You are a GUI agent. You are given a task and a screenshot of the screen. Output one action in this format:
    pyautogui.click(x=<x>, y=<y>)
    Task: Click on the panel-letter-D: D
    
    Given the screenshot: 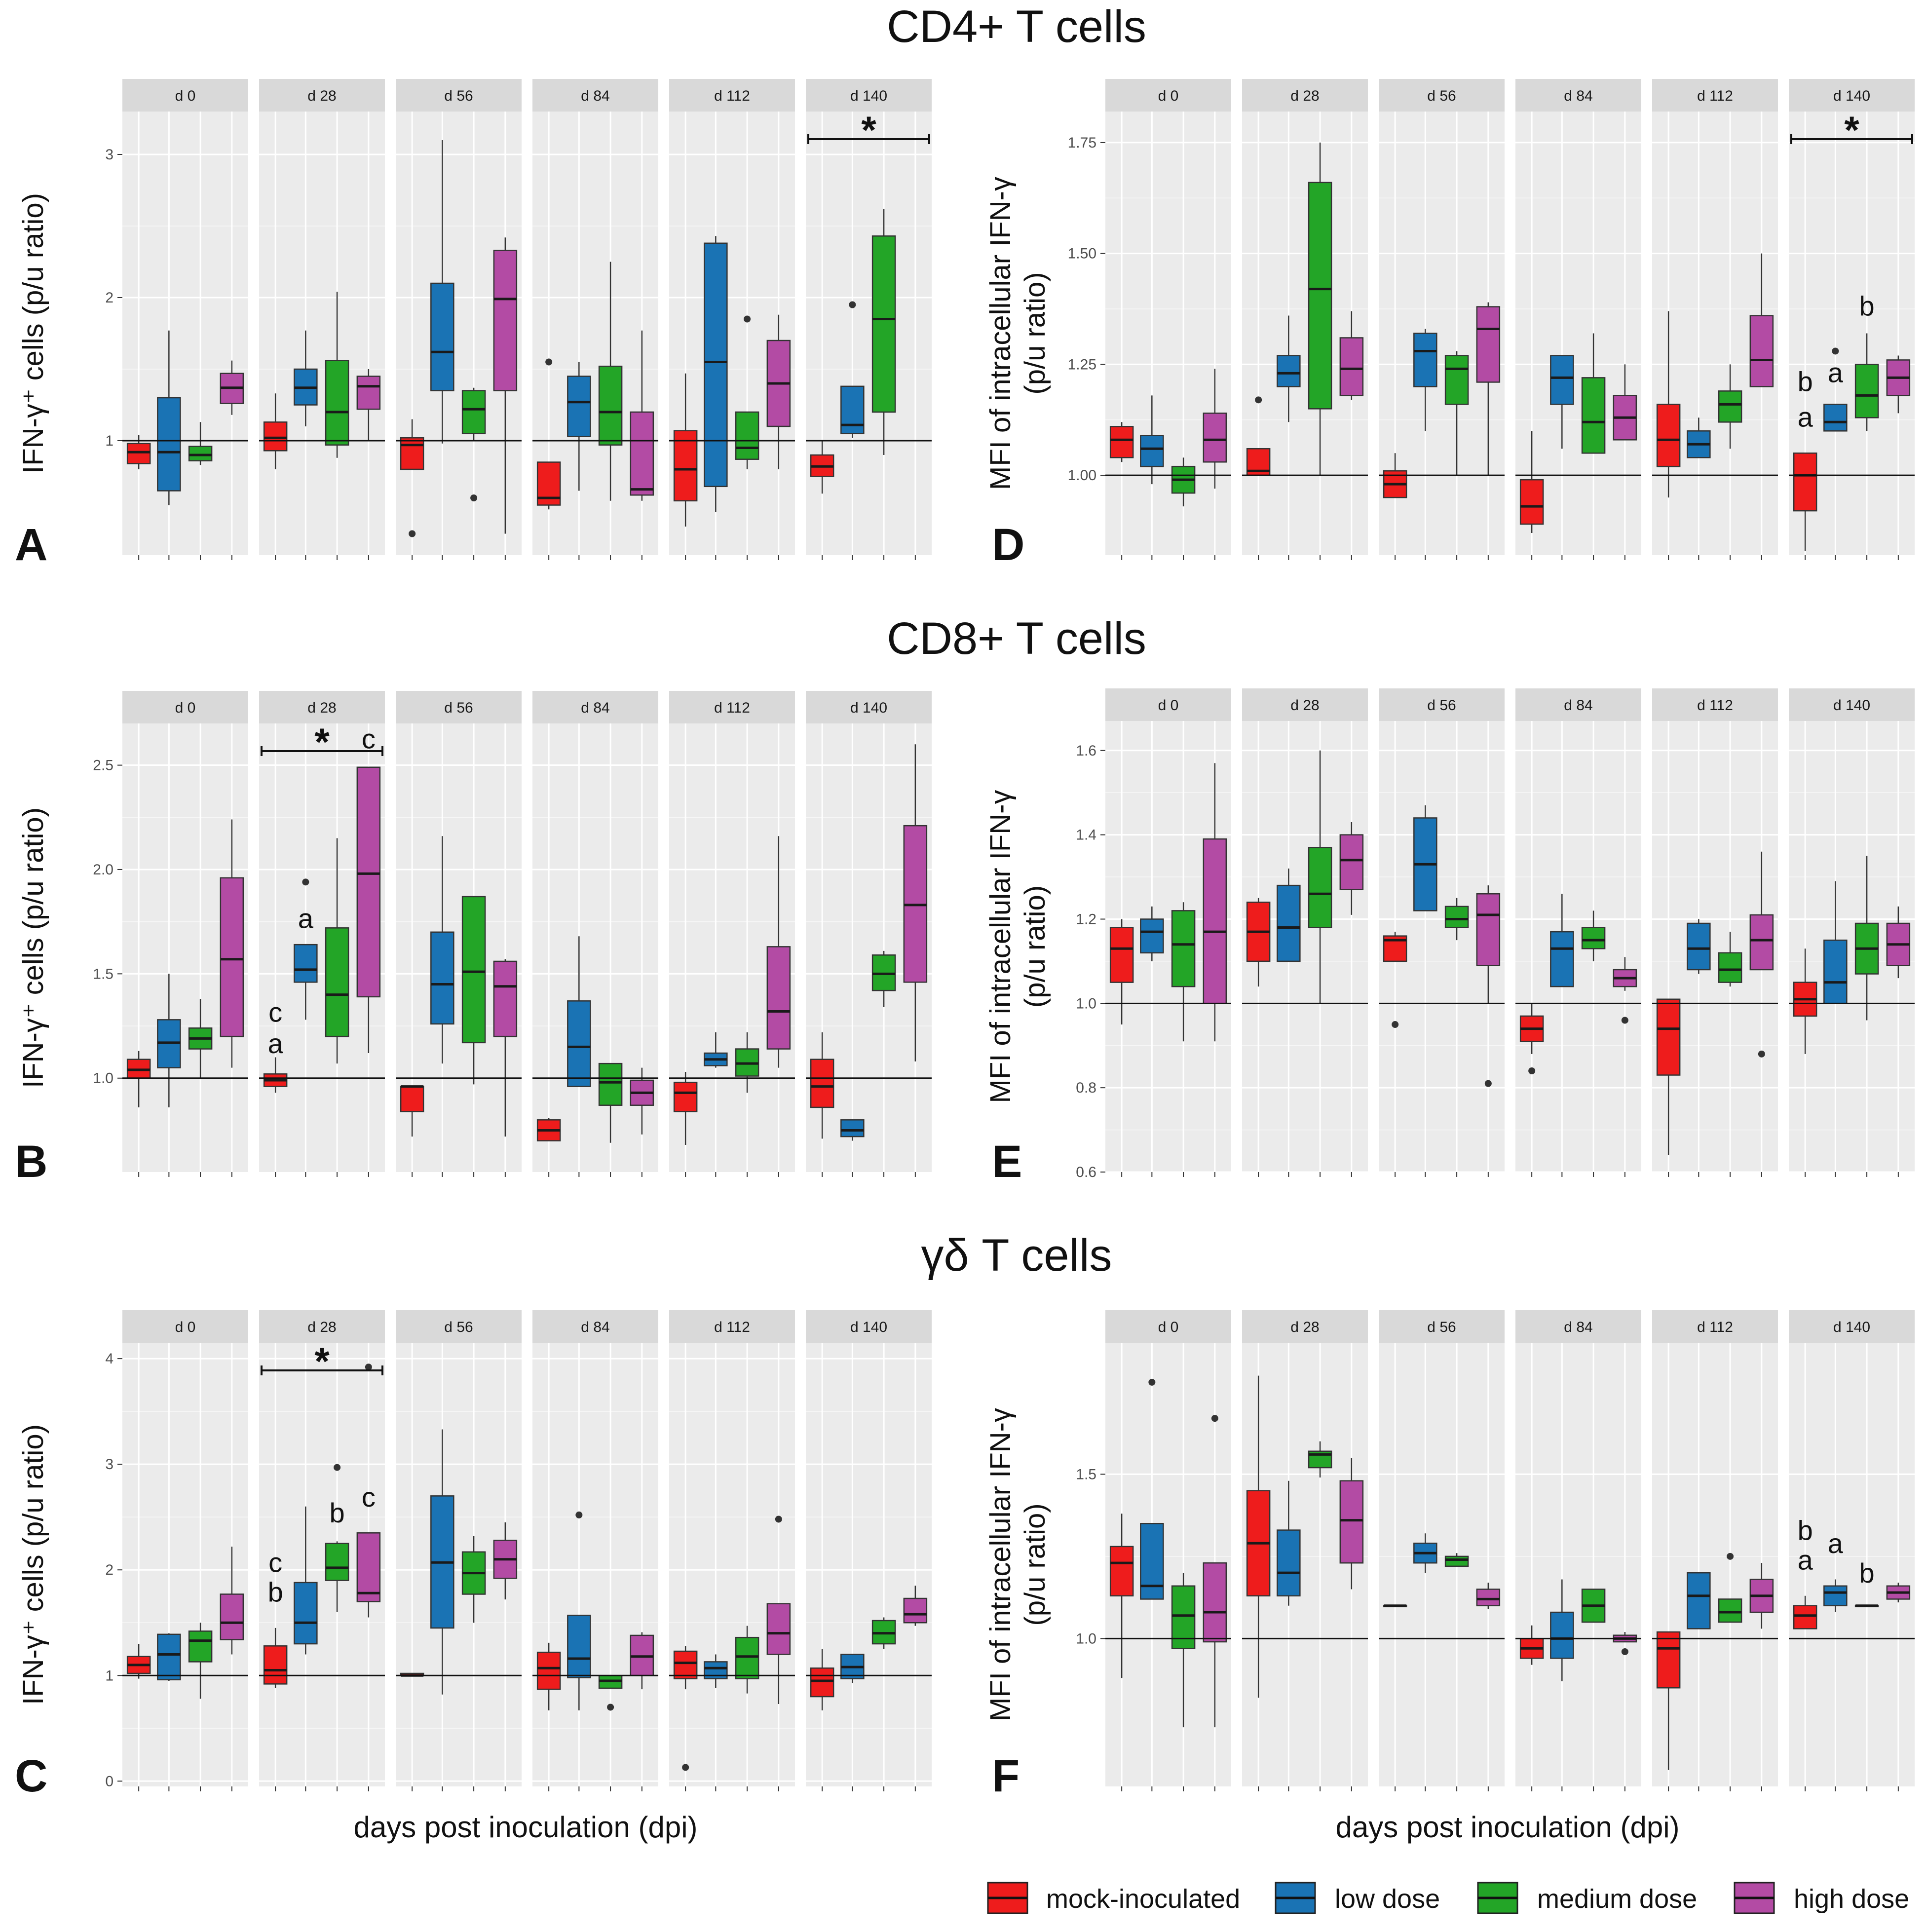 What is the action you would take?
    pyautogui.click(x=1008, y=545)
    